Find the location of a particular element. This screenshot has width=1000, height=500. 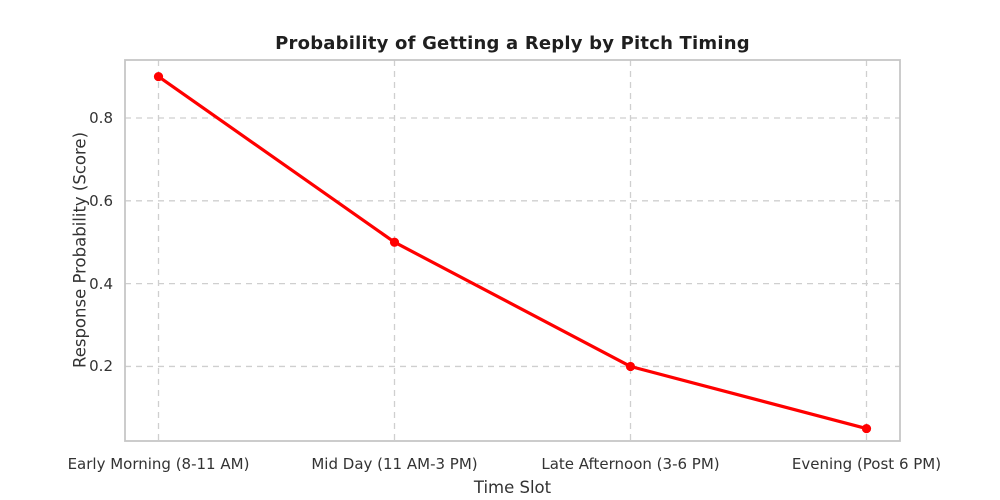

y-tick-label: 0.6 is located at coordinates (101, 200).